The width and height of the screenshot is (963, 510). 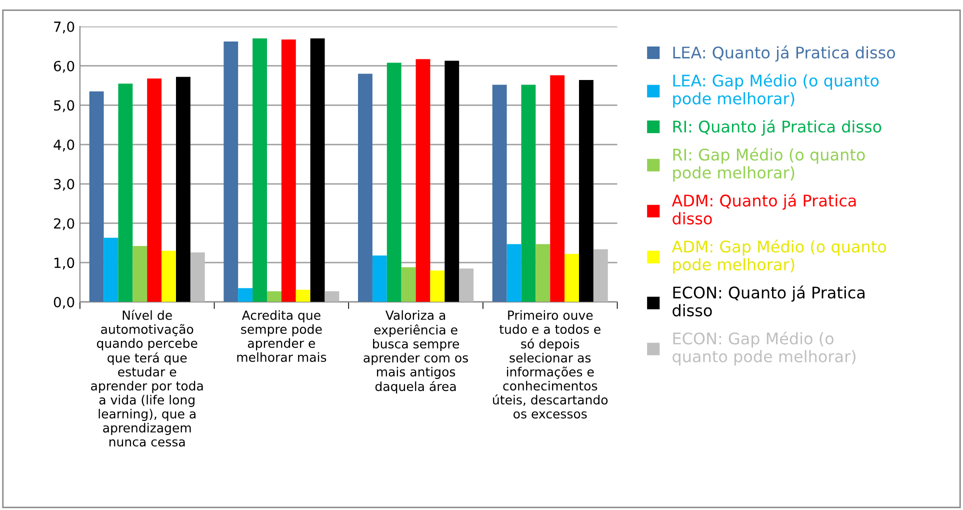 I want to click on y-tick-label: 1,0, so click(x=64, y=264).